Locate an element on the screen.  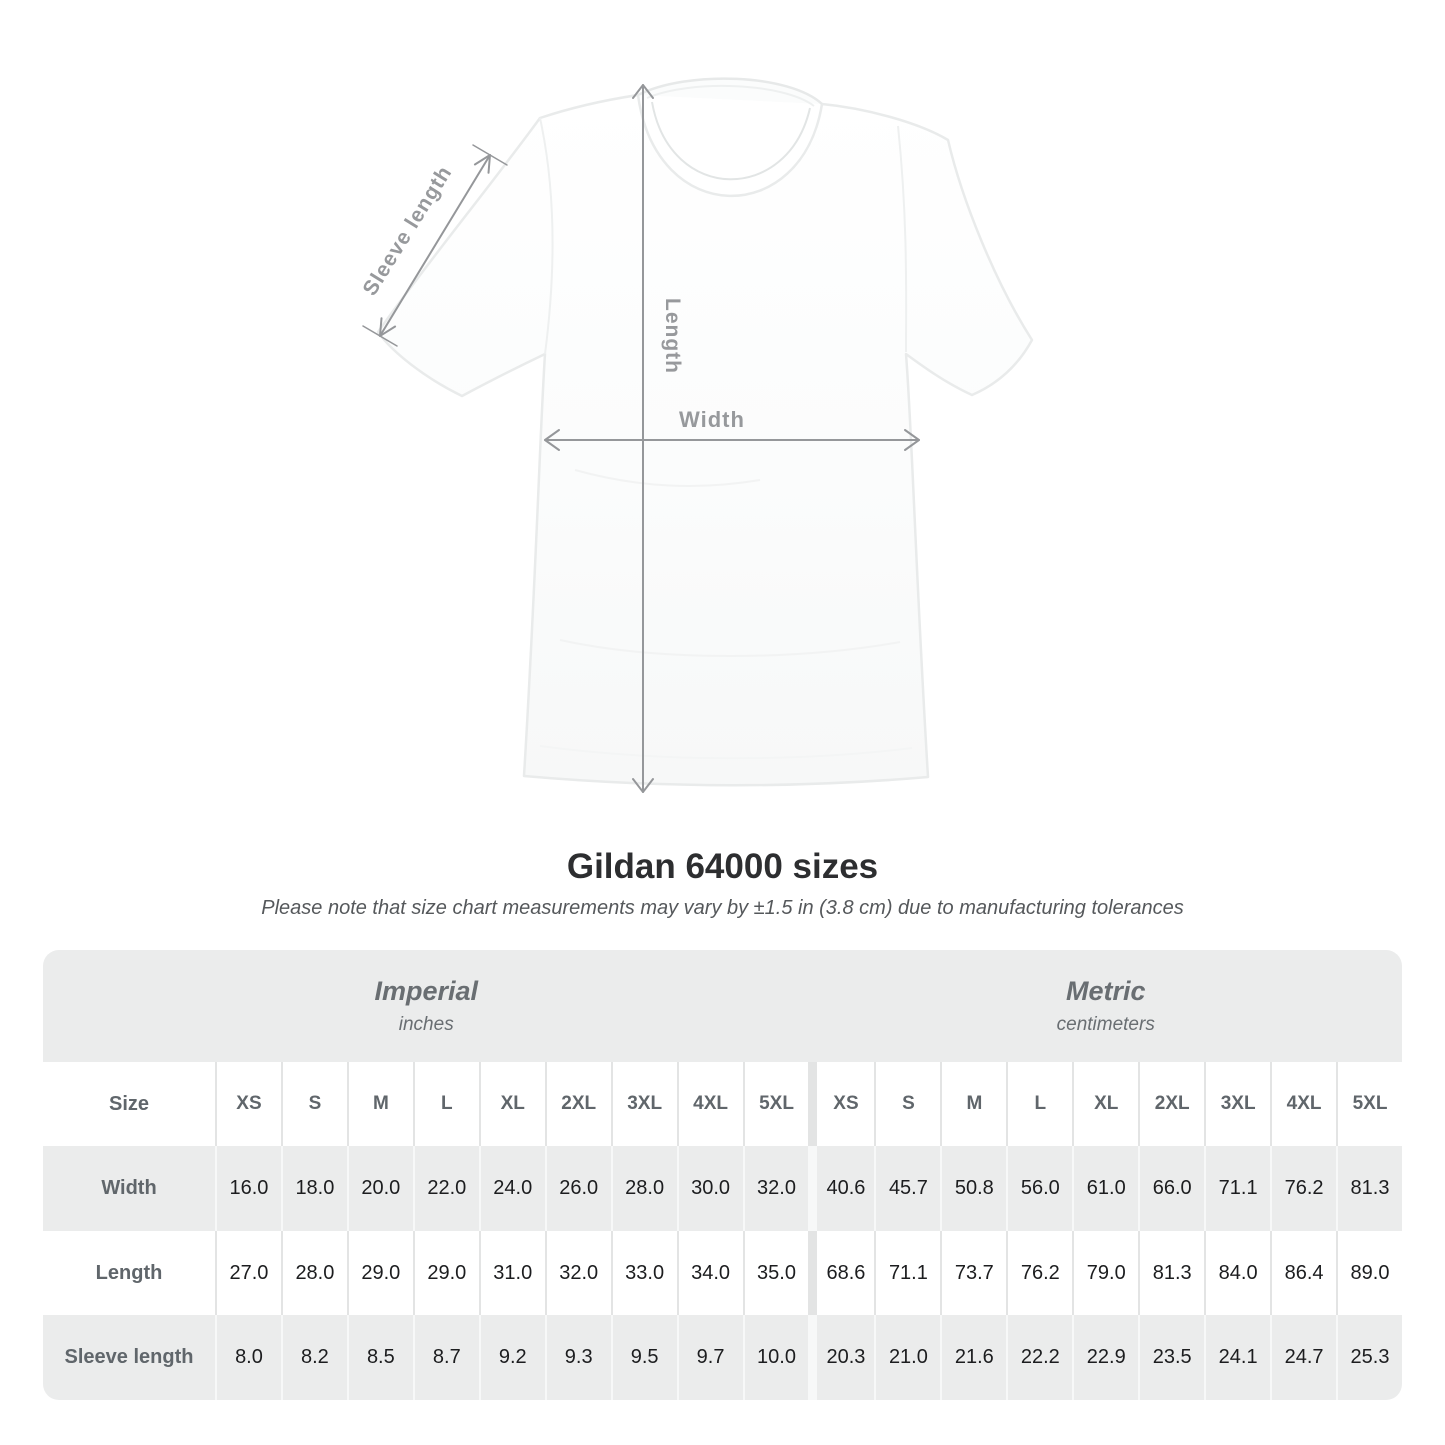
value-cell: 21.0 is located at coordinates (907, 1357).